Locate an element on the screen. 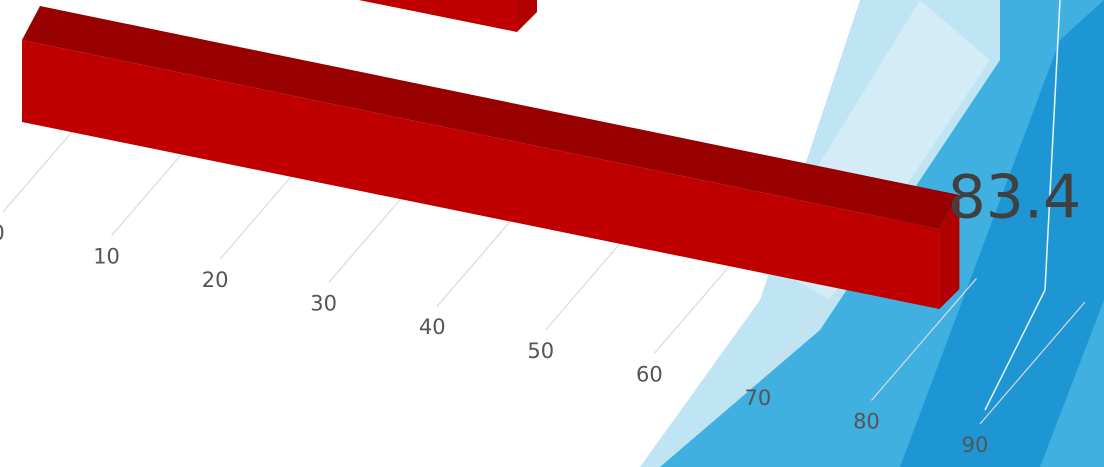 The width and height of the screenshot is (1104, 467). x-tick-label: 0 is located at coordinates (2, 233).